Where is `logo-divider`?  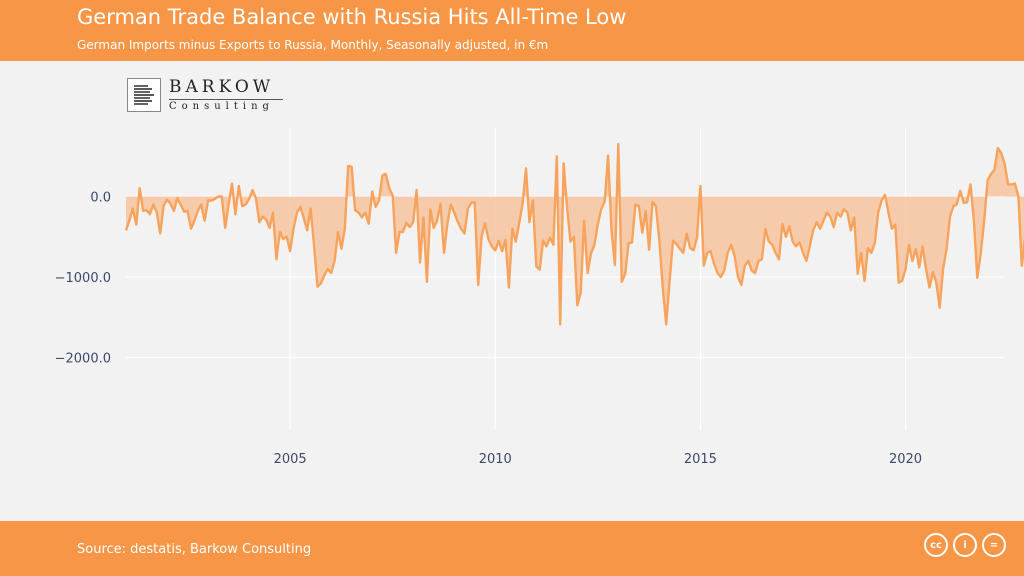 logo-divider is located at coordinates (226, 99).